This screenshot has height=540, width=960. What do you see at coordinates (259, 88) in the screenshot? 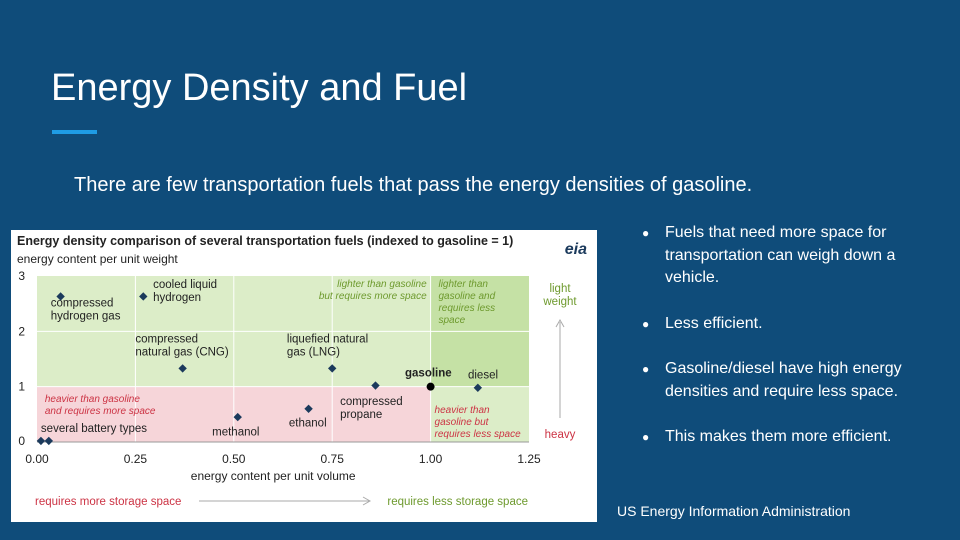
I see `slide-title: Energy Density and Fuel` at bounding box center [259, 88].